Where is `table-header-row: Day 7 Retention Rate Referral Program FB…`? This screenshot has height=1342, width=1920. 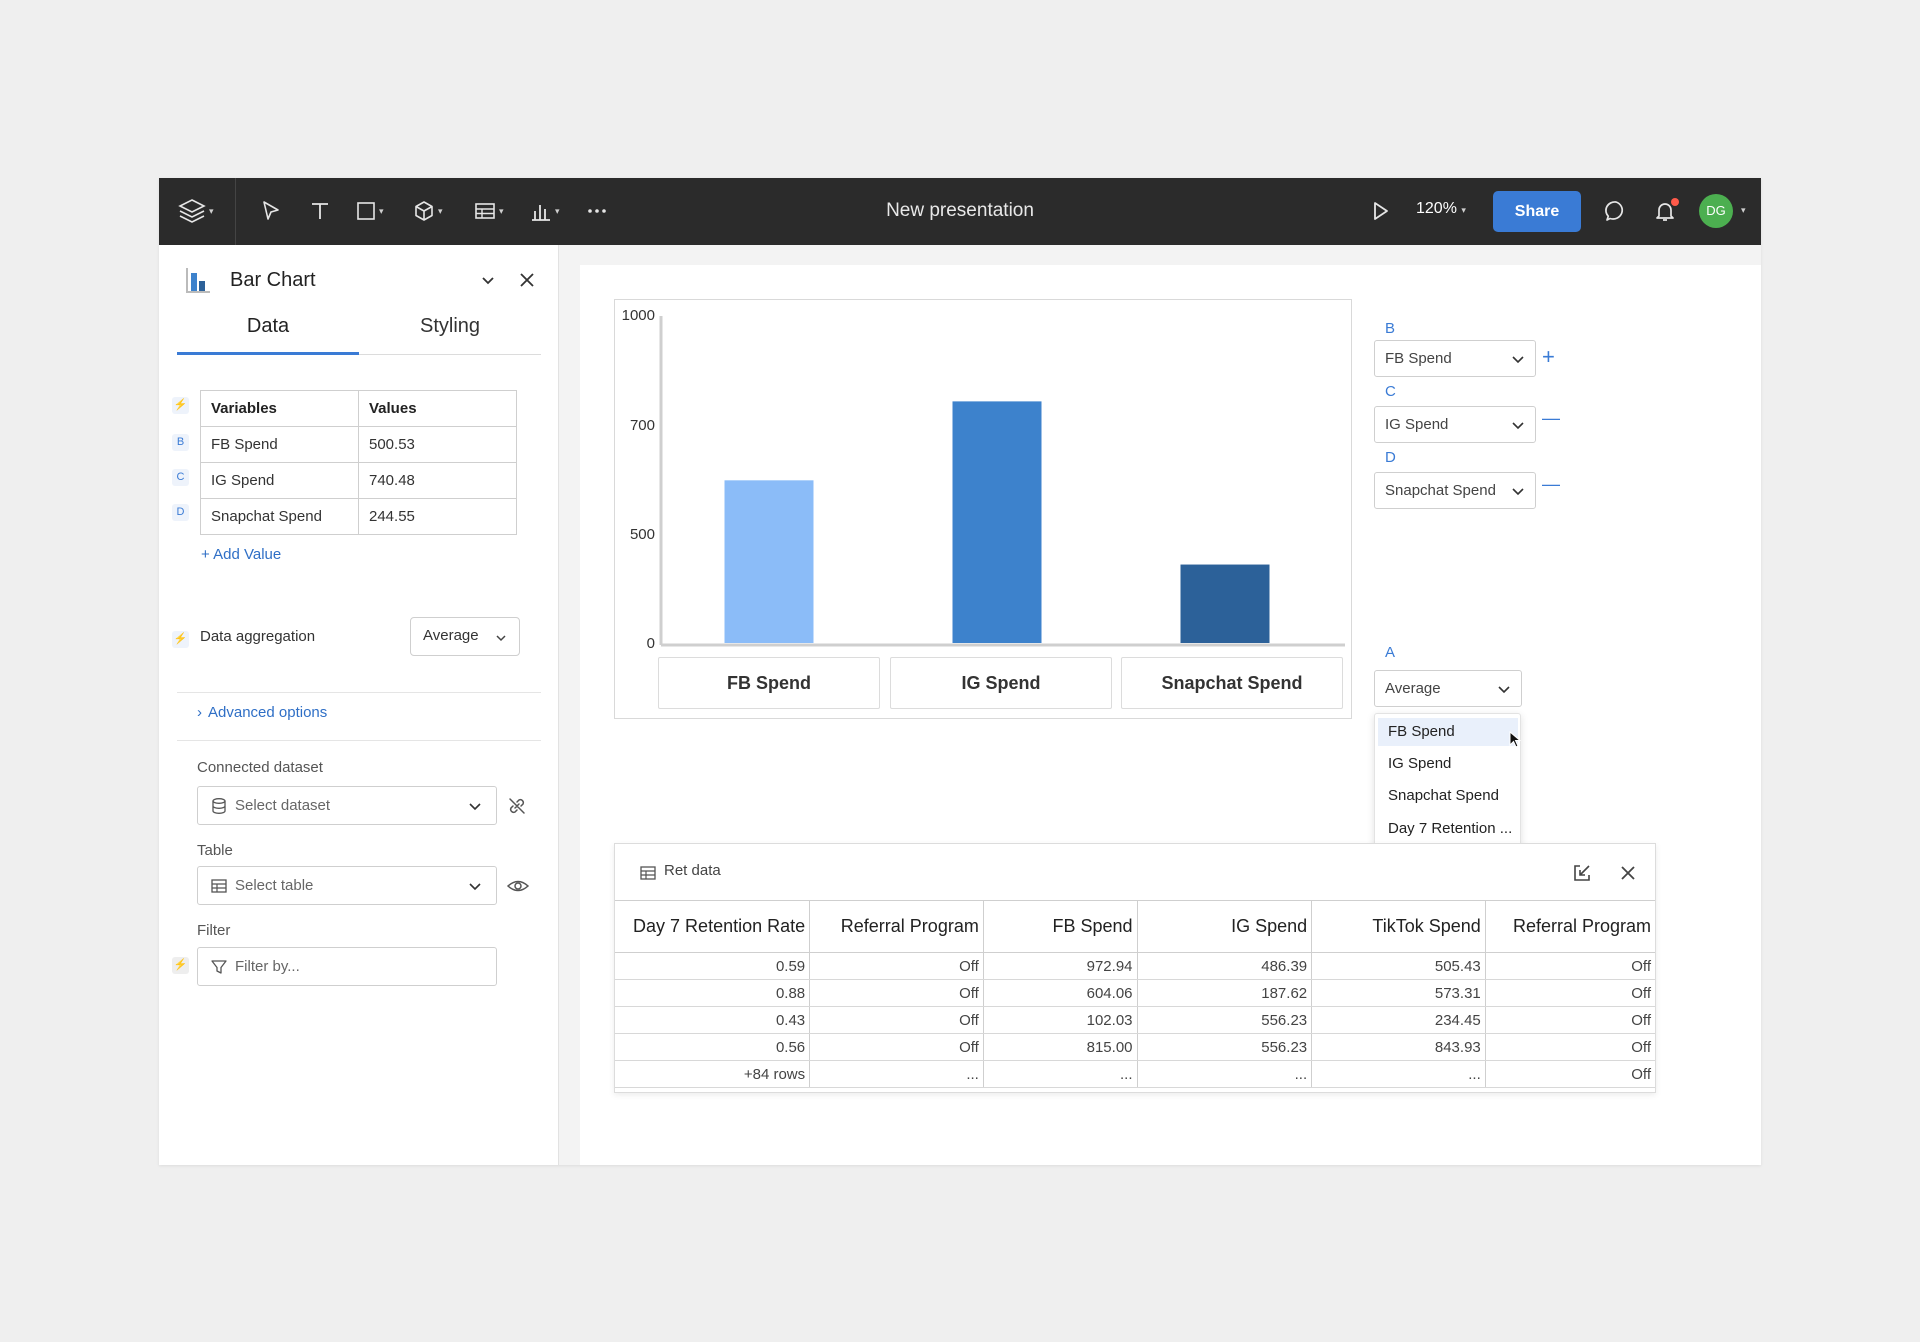
table-header-row: Day 7 Retention Rate Referral Program FB… is located at coordinates (1135, 926).